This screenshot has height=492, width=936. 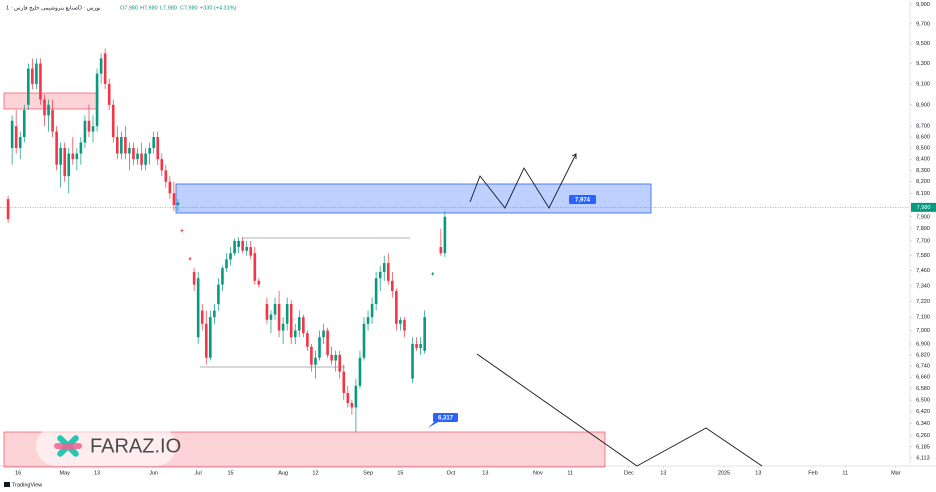 What do you see at coordinates (923, 24) in the screenshot?
I see `y-tick-label: 9,700` at bounding box center [923, 24].